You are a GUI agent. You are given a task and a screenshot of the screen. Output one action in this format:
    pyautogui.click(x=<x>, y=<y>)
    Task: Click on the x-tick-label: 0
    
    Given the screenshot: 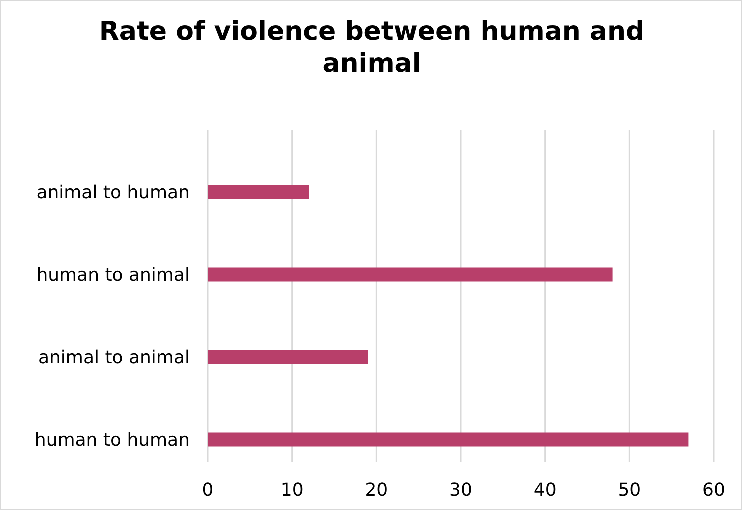 What is the action you would take?
    pyautogui.click(x=208, y=490)
    